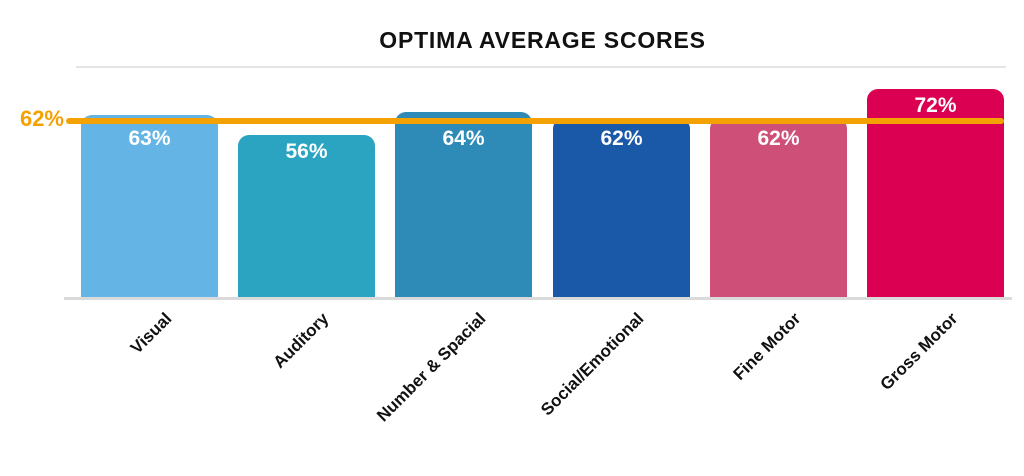 This screenshot has height=476, width=1024. What do you see at coordinates (621, 138) in the screenshot?
I see `bar-value-label-social-emotional: 62%` at bounding box center [621, 138].